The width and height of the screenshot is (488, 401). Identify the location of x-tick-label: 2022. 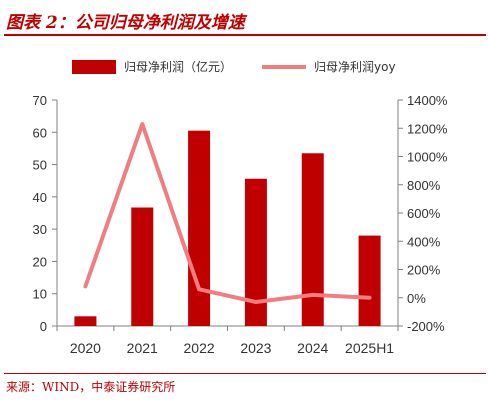
(199, 348).